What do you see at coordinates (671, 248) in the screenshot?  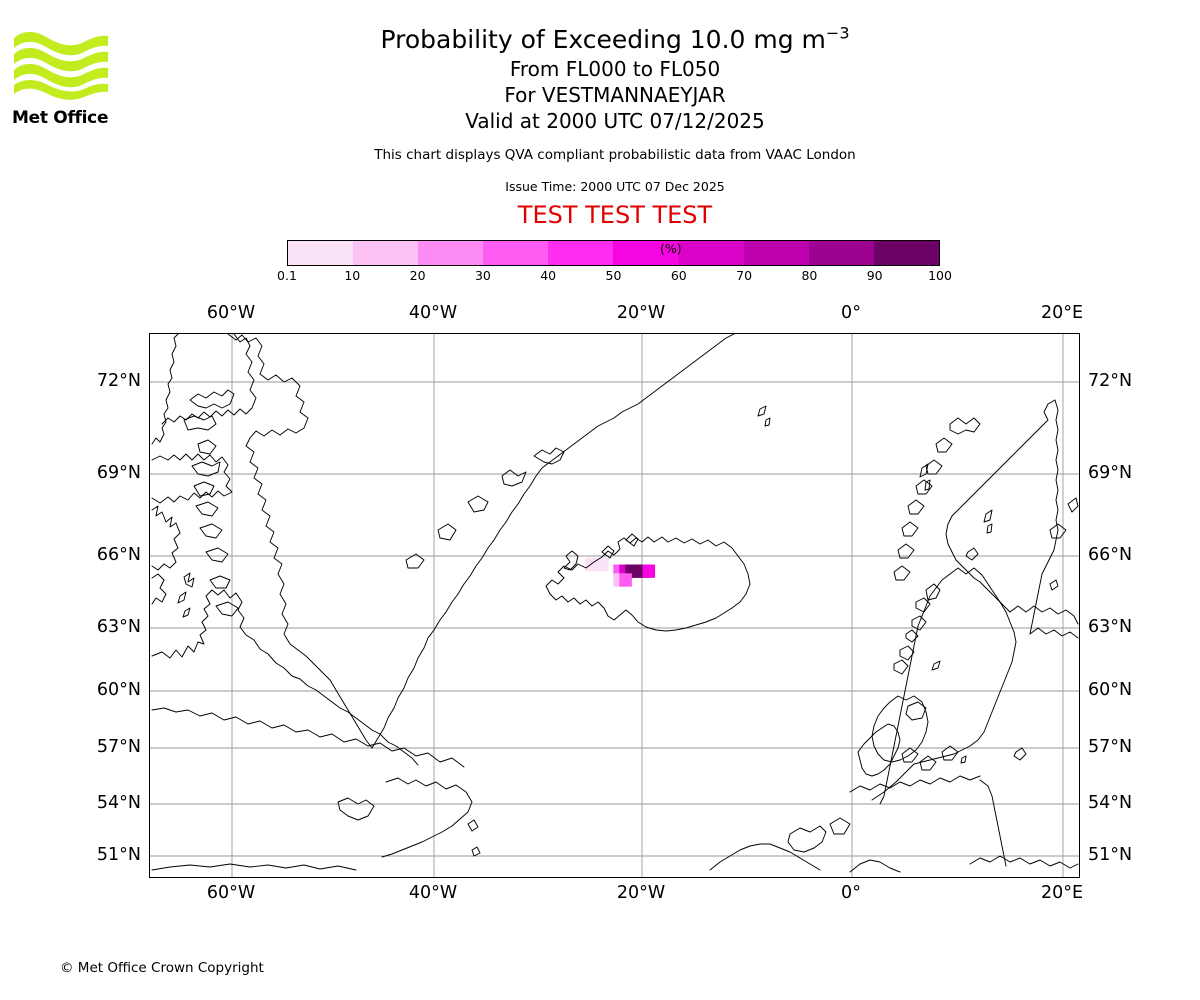 I see `colorbar-unit-label: (%)` at bounding box center [671, 248].